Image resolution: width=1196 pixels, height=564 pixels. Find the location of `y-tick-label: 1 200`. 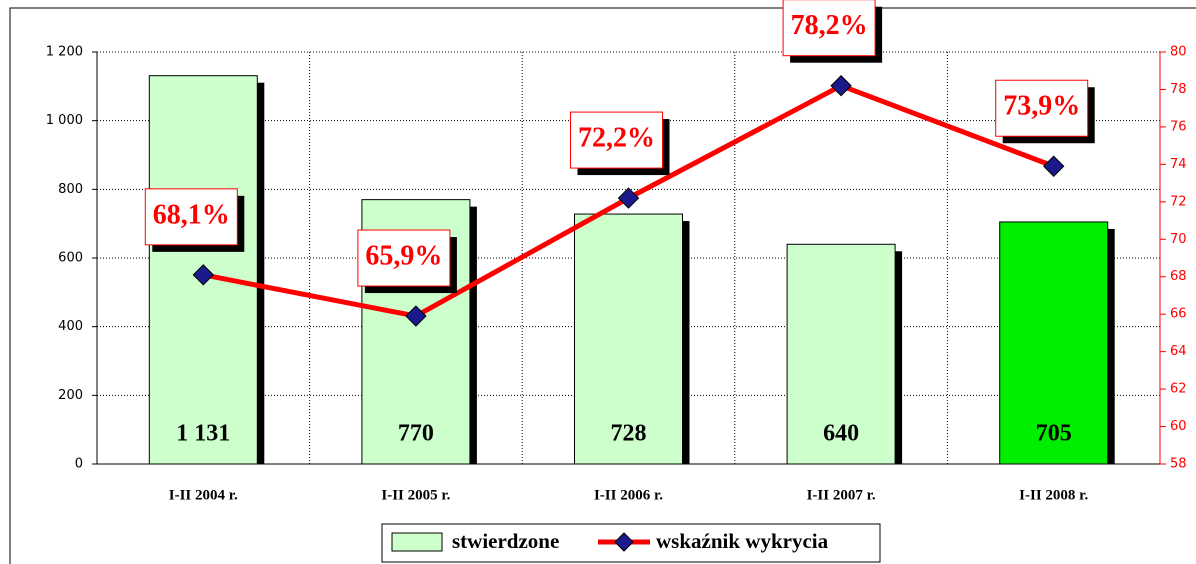

y-tick-label: 1 200 is located at coordinates (64, 52).